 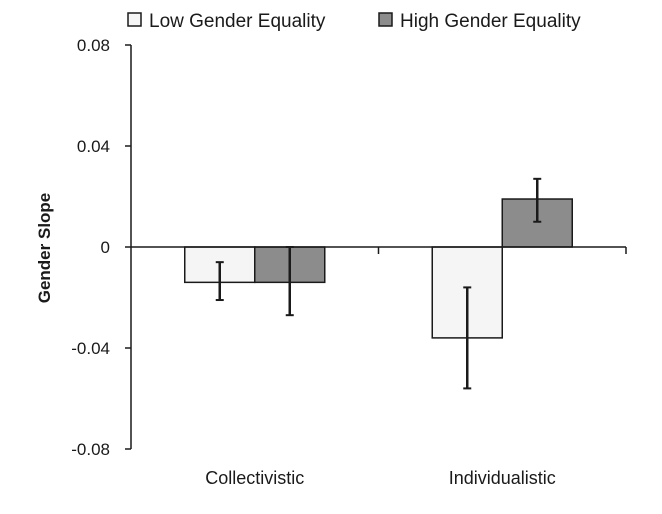 I want to click on category-labels: Collectivistic Individualistic, so click(x=380, y=478).